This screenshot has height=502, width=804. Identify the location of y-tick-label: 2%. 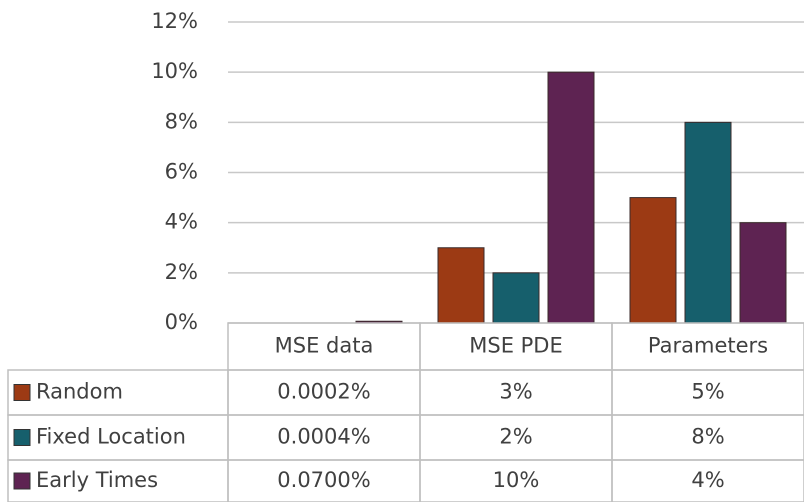
(181, 272).